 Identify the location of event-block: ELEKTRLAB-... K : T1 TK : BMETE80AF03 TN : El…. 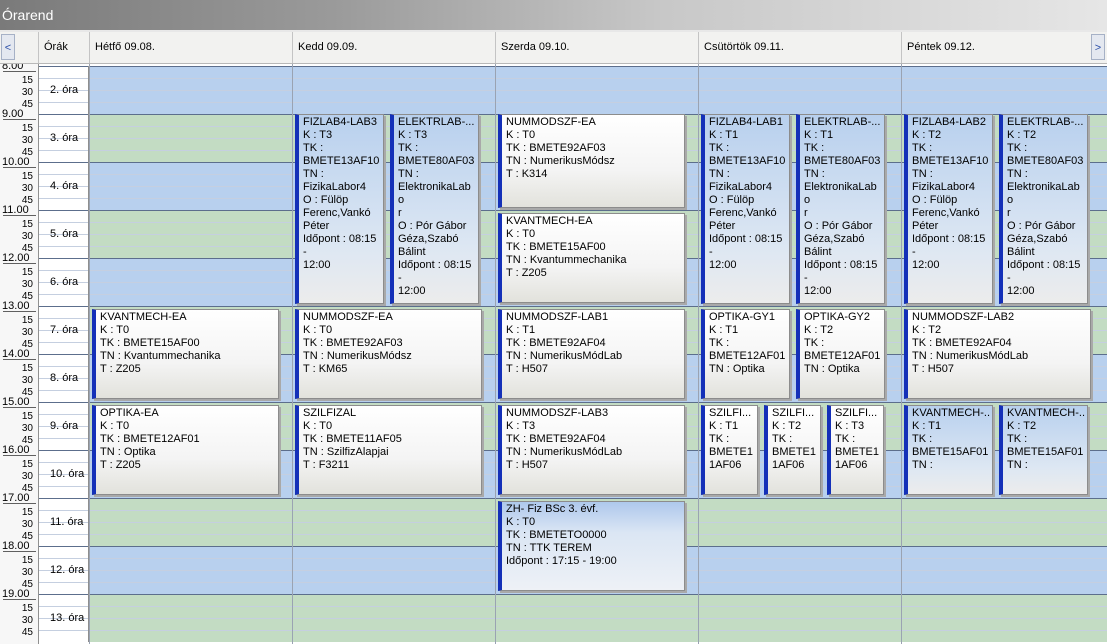
(840, 209).